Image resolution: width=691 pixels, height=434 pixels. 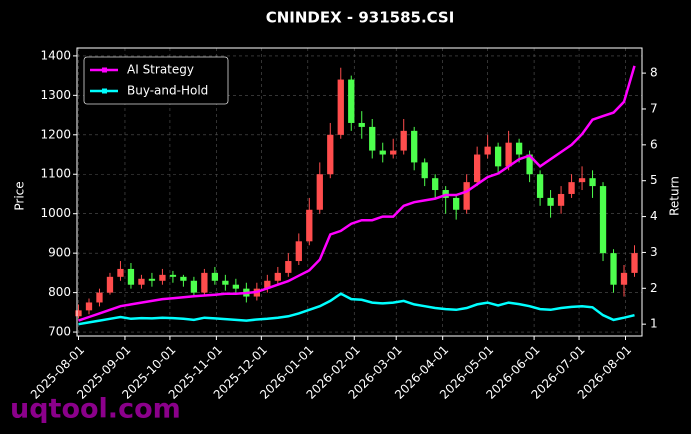 What do you see at coordinates (675, 196) in the screenshot?
I see `y2-axis-label: Return` at bounding box center [675, 196].